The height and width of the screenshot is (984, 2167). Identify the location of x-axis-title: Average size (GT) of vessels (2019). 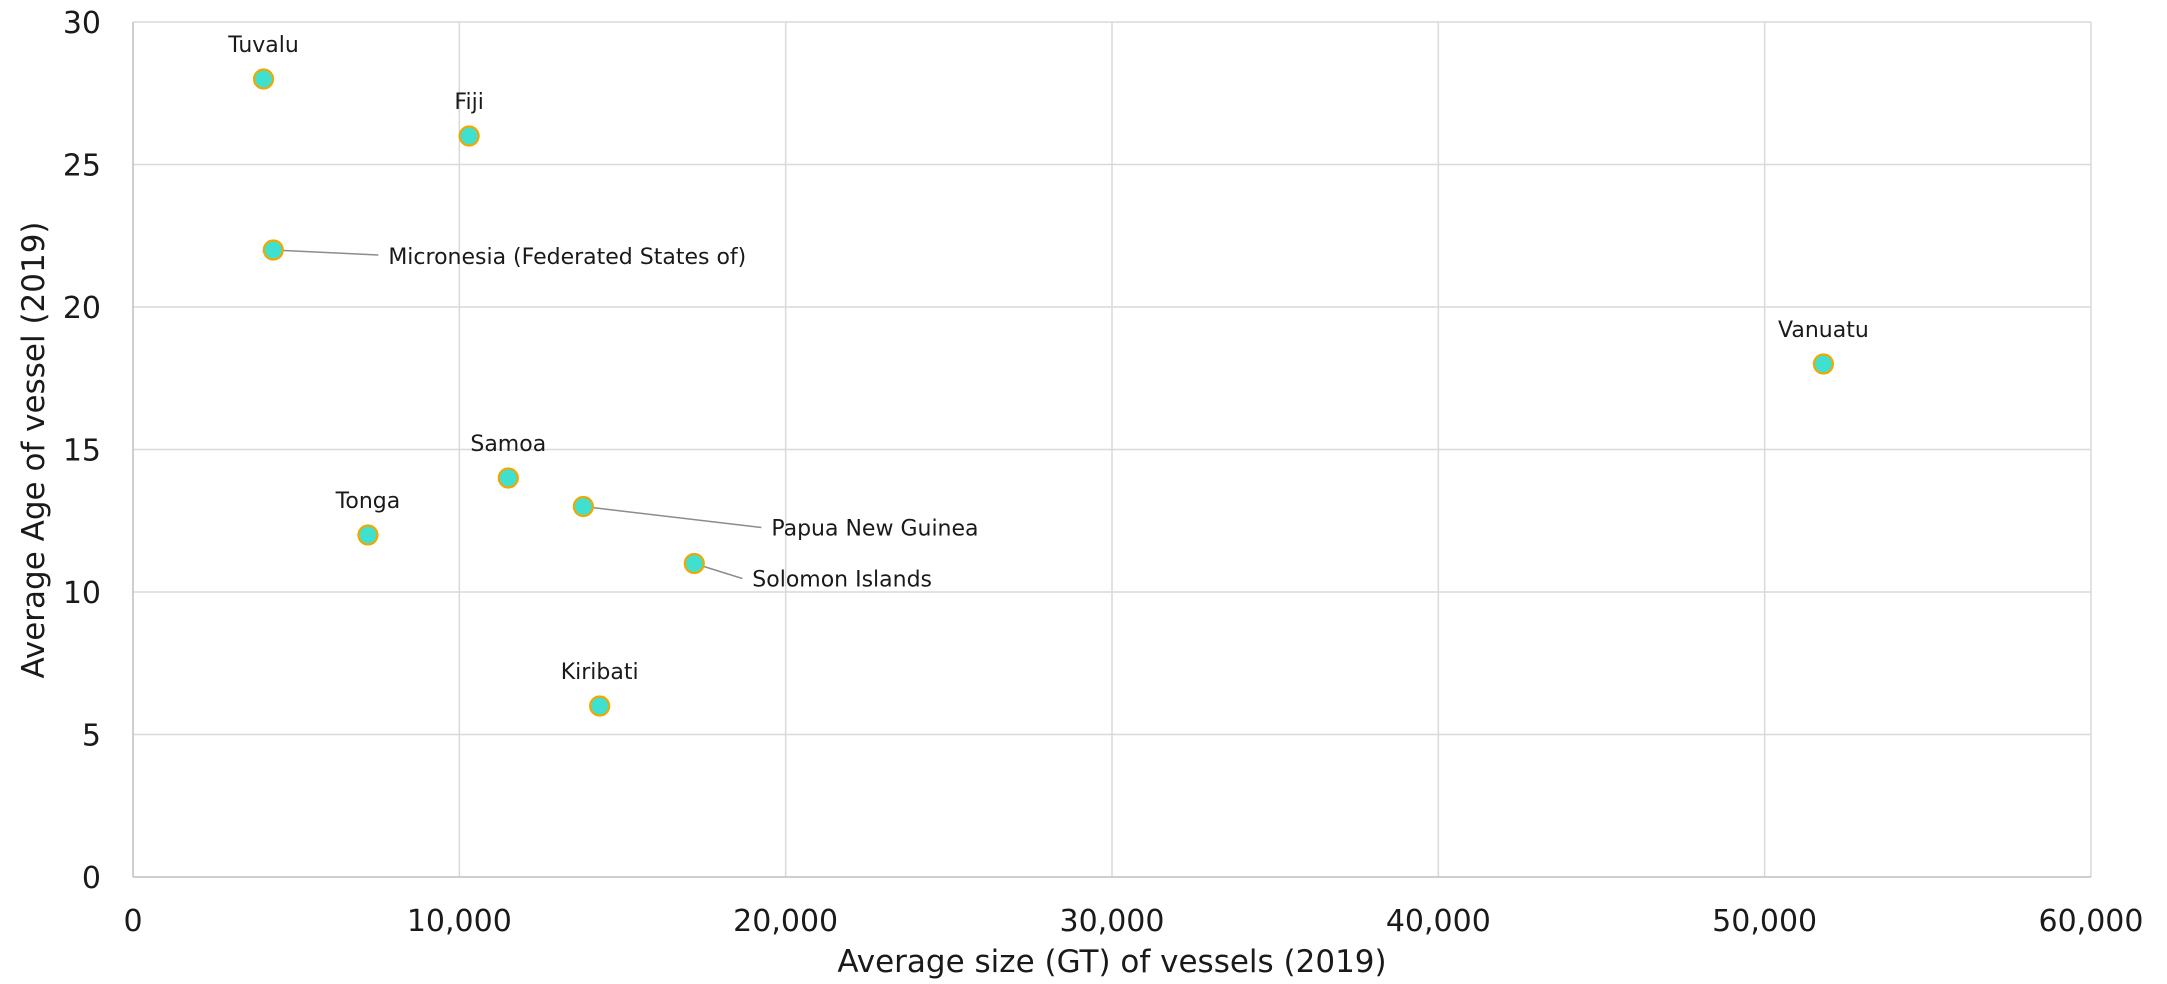
(1111, 962).